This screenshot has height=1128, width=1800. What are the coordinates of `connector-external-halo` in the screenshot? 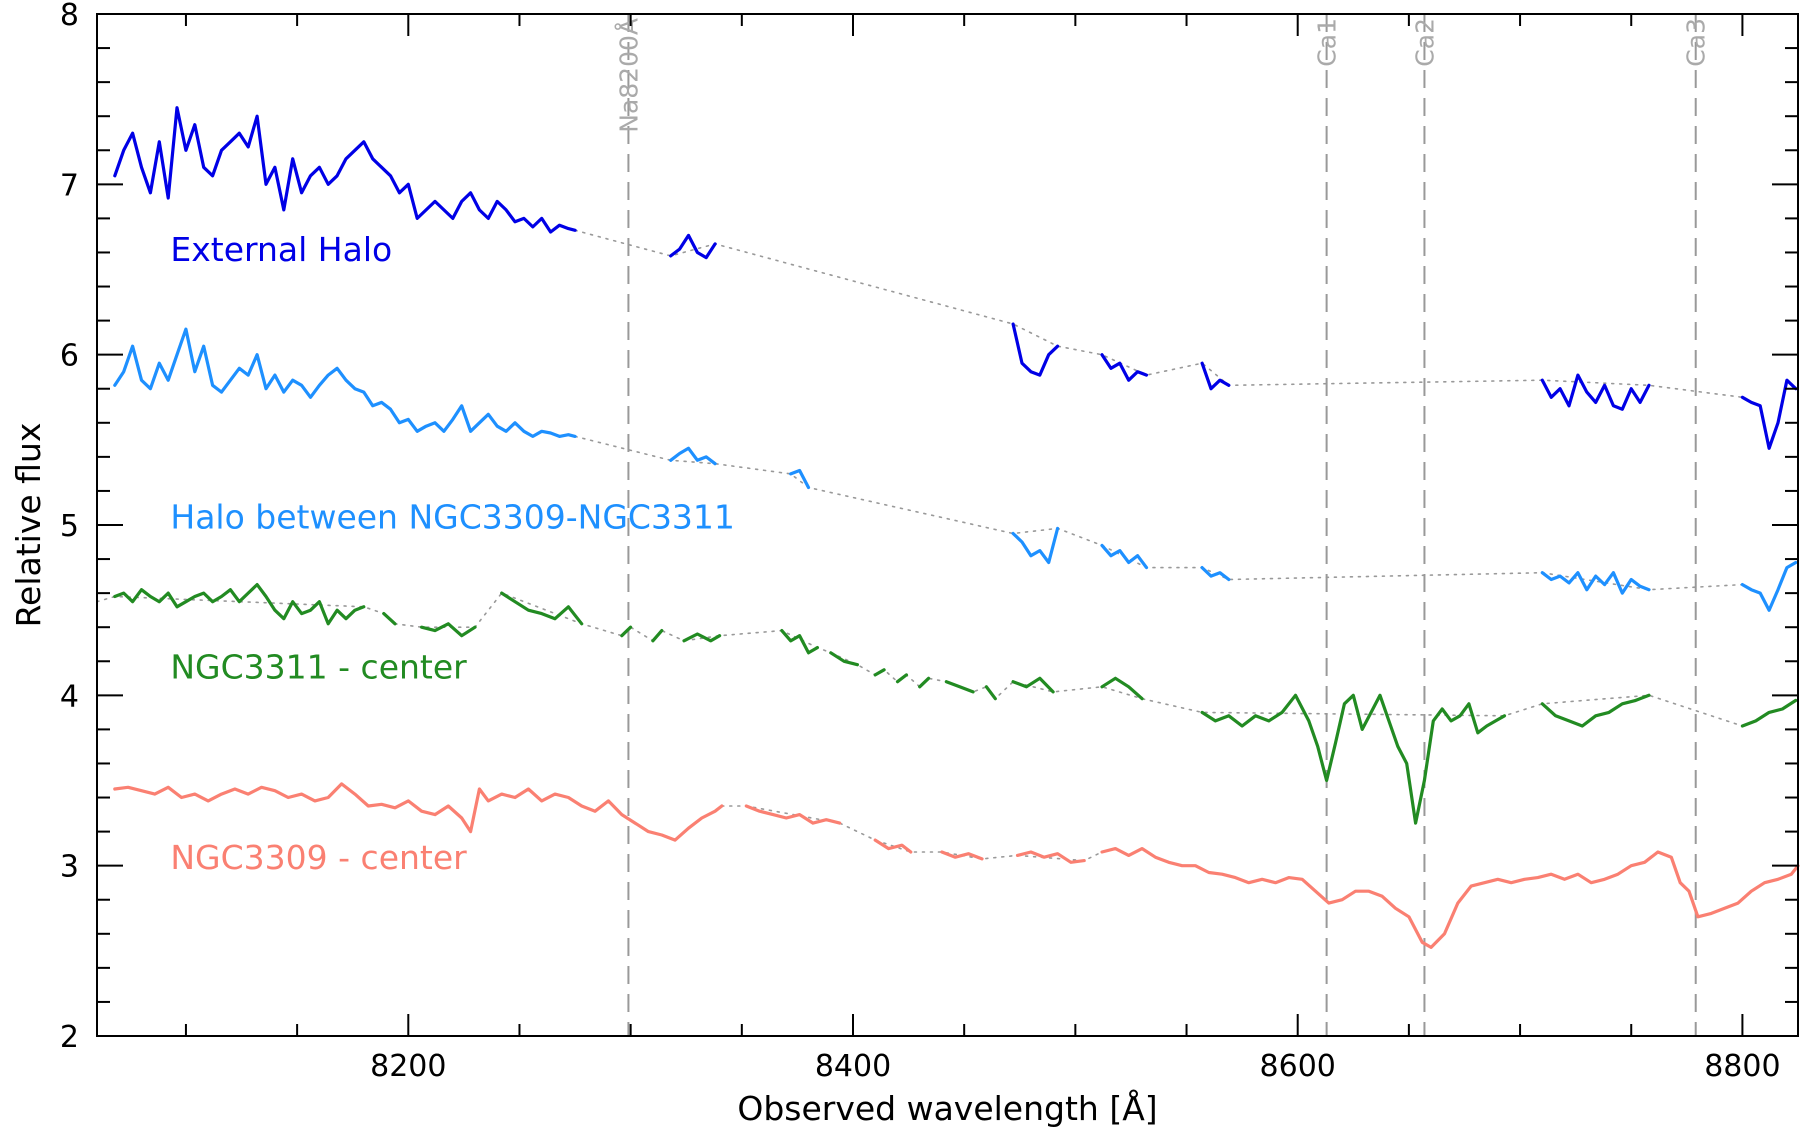 It's located at (1159, 314).